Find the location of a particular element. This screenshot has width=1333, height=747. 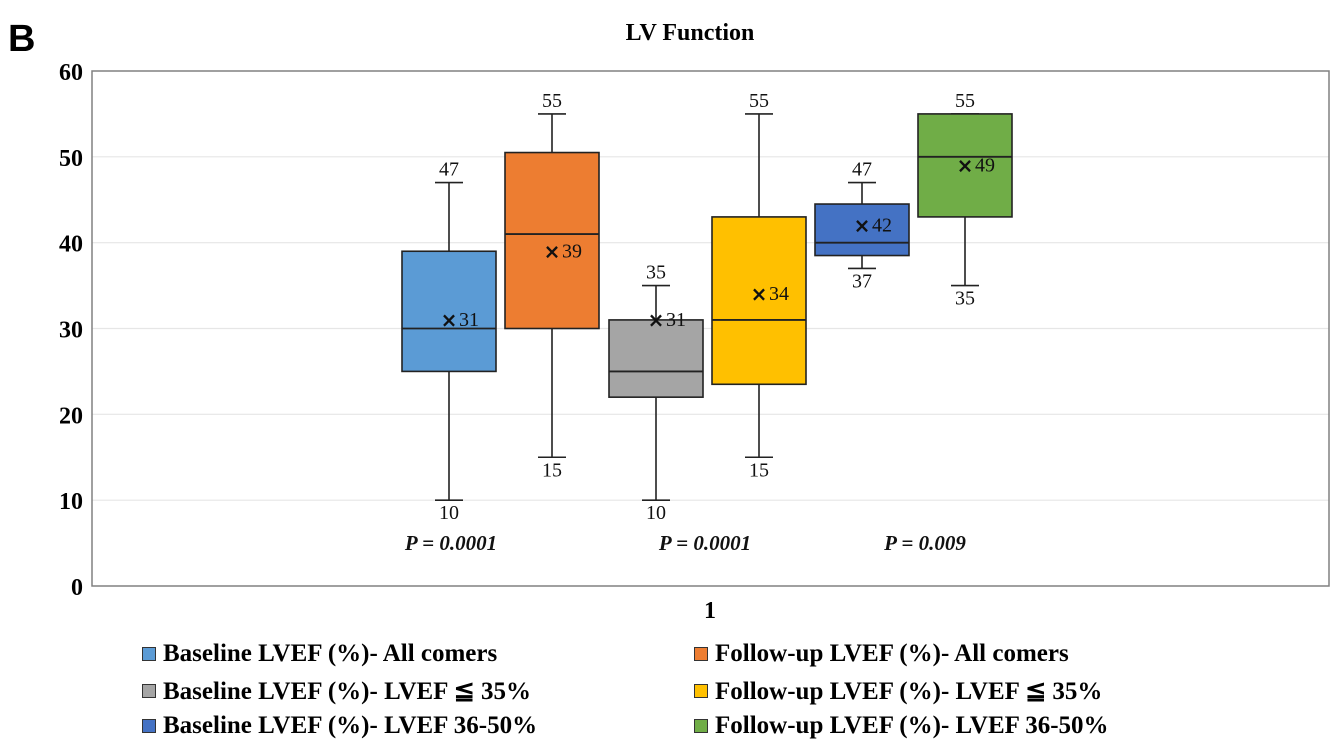

box-4: × is located at coordinates (759, 286).